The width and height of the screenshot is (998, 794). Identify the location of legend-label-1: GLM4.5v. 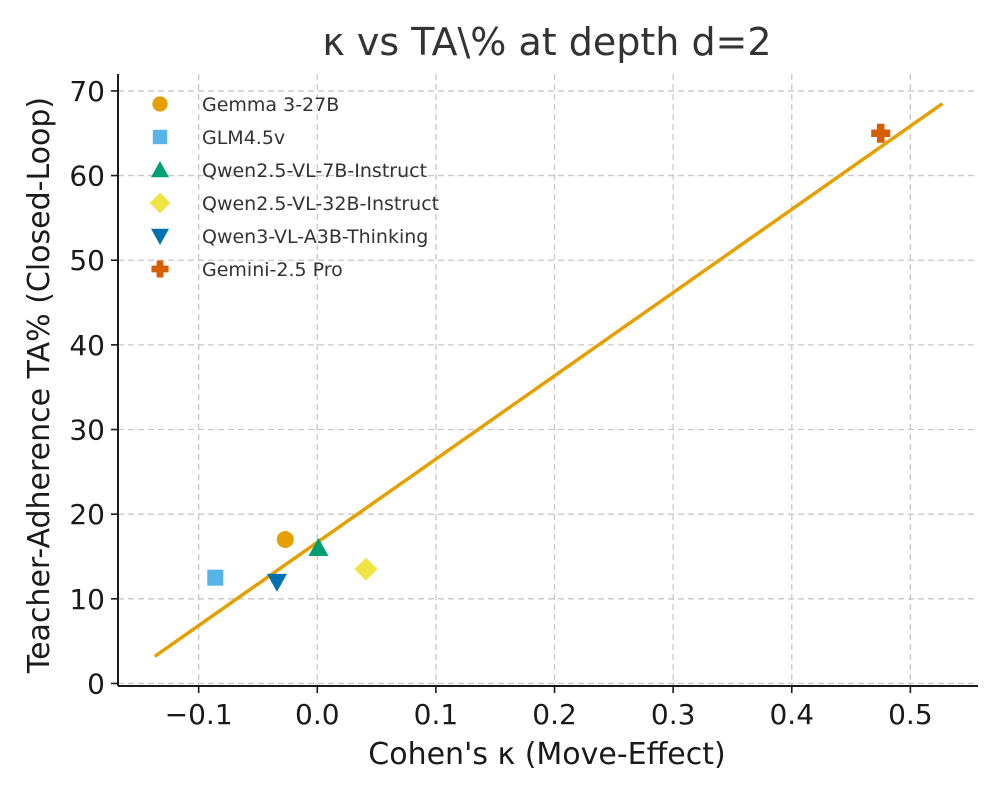
(243, 138).